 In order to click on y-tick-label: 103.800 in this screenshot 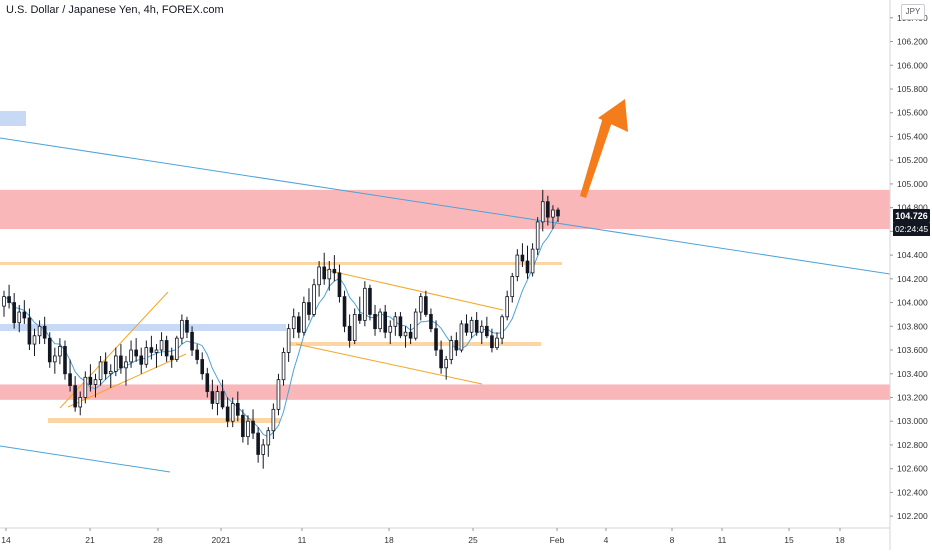, I will do `click(912, 326)`.